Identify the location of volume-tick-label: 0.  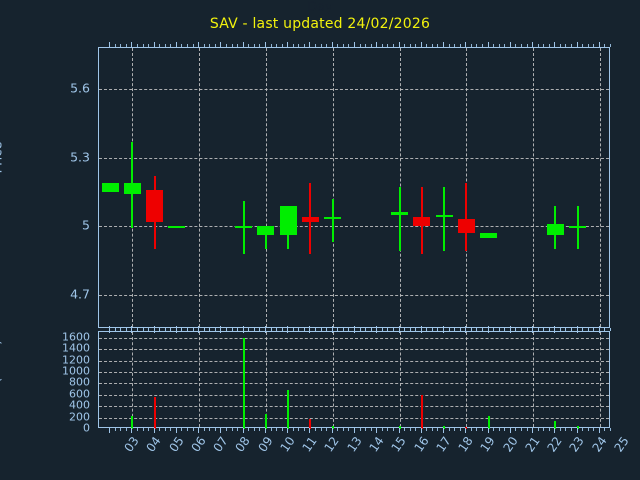
(86, 428).